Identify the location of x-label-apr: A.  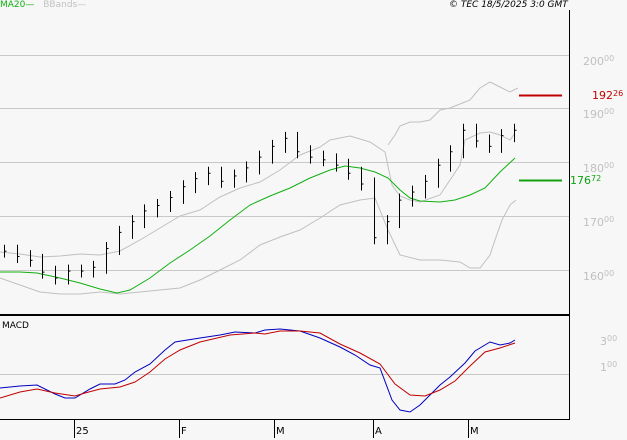
(378, 431).